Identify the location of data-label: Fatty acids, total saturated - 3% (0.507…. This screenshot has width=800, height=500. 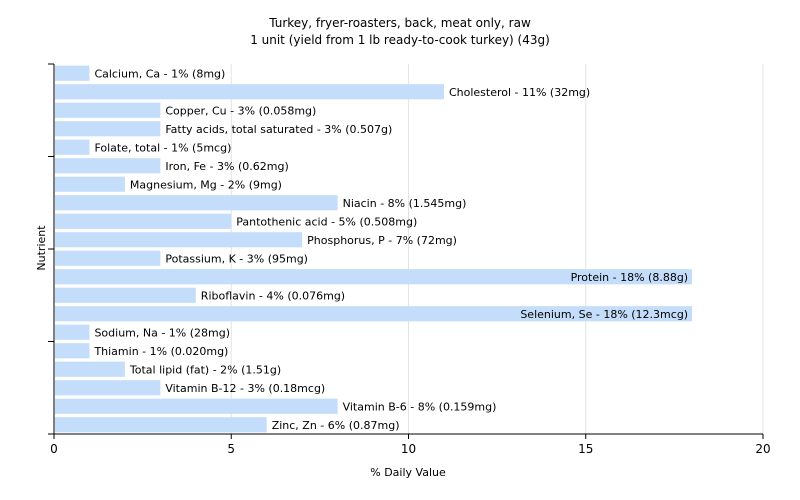
(278, 129).